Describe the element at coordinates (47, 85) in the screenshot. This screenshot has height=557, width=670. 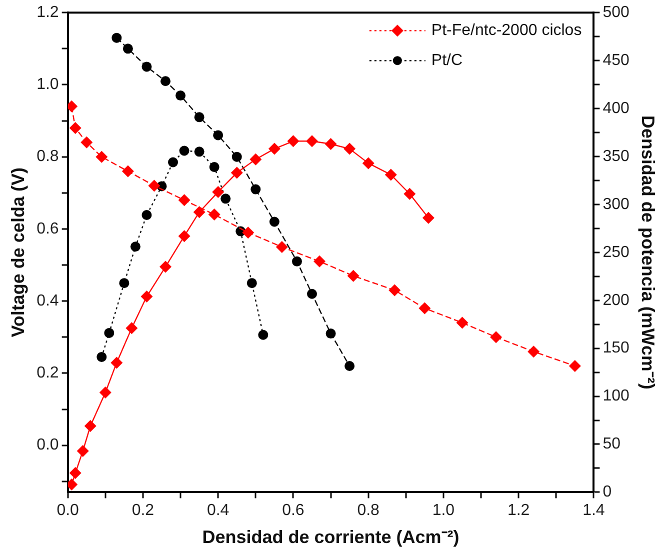
I see `y-tick-label: 1.0` at that location.